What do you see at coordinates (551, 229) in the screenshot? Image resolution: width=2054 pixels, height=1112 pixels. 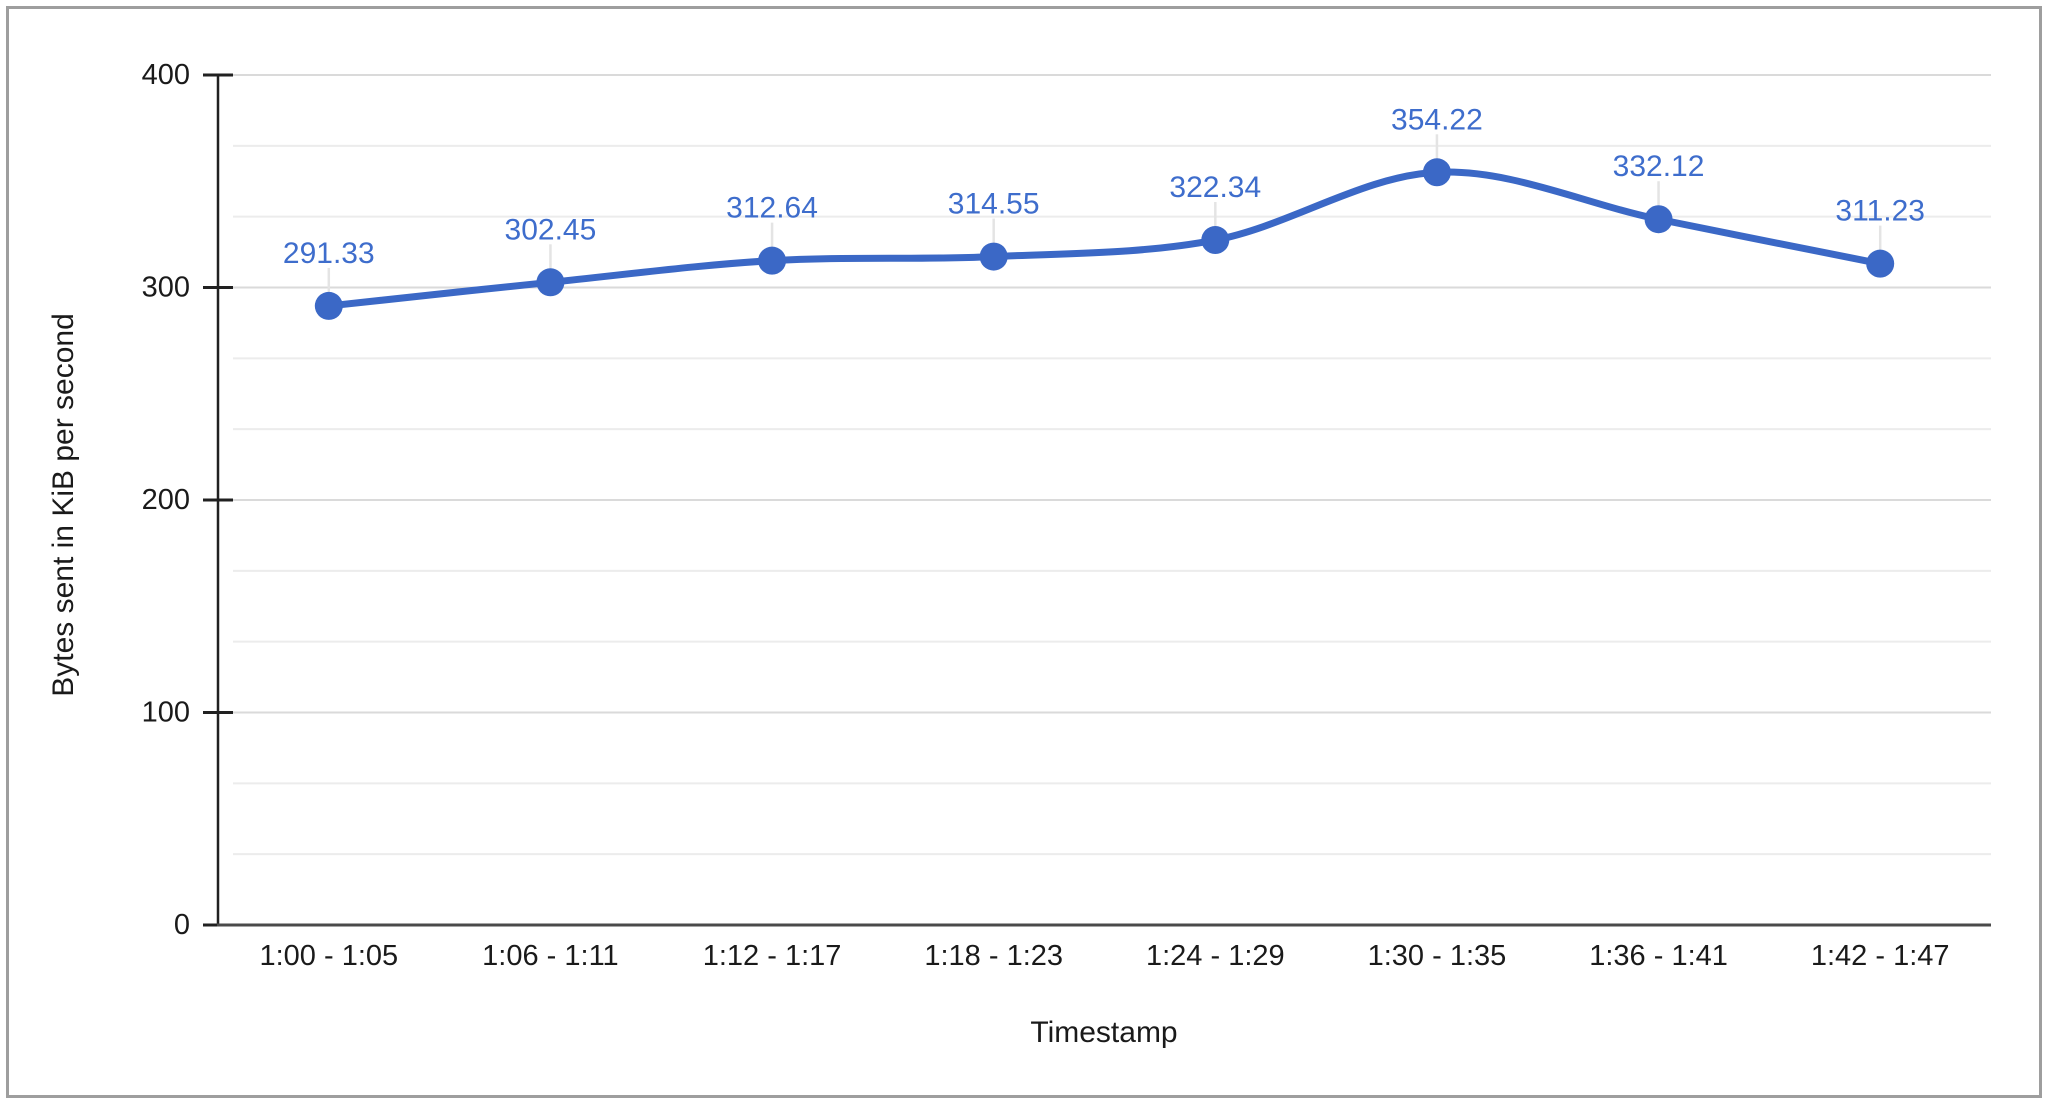 I see `data-point-label: 302.45` at bounding box center [551, 229].